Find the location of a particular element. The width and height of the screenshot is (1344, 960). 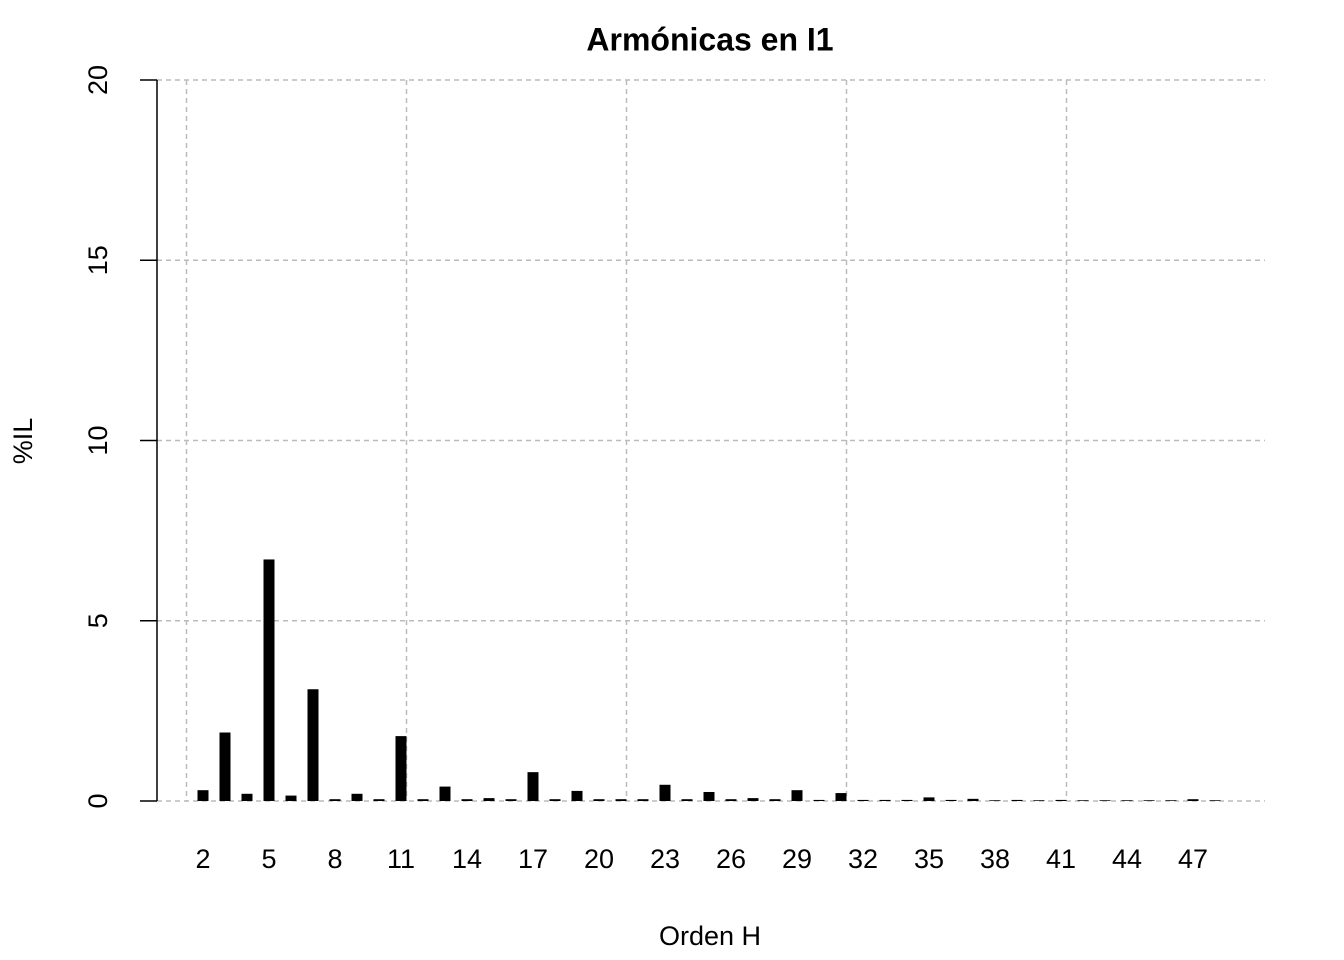

x-tick-label: 20 is located at coordinates (599, 859).